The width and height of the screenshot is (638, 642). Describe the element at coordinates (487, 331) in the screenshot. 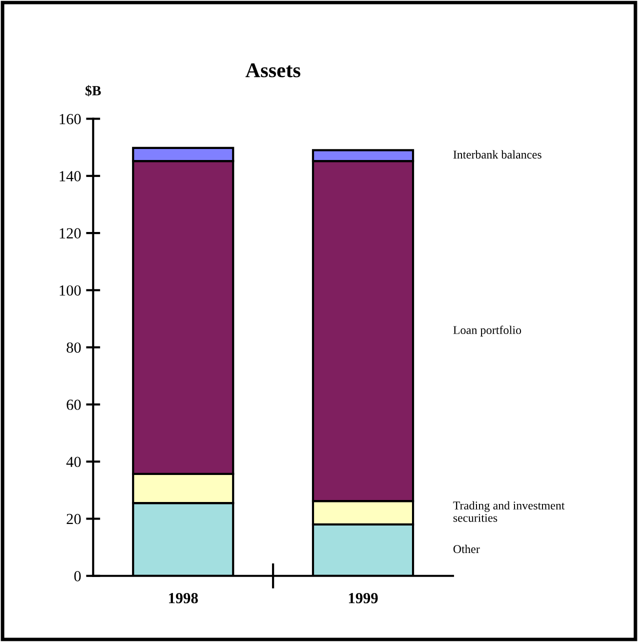

I see `text: Loan portfolio` at that location.